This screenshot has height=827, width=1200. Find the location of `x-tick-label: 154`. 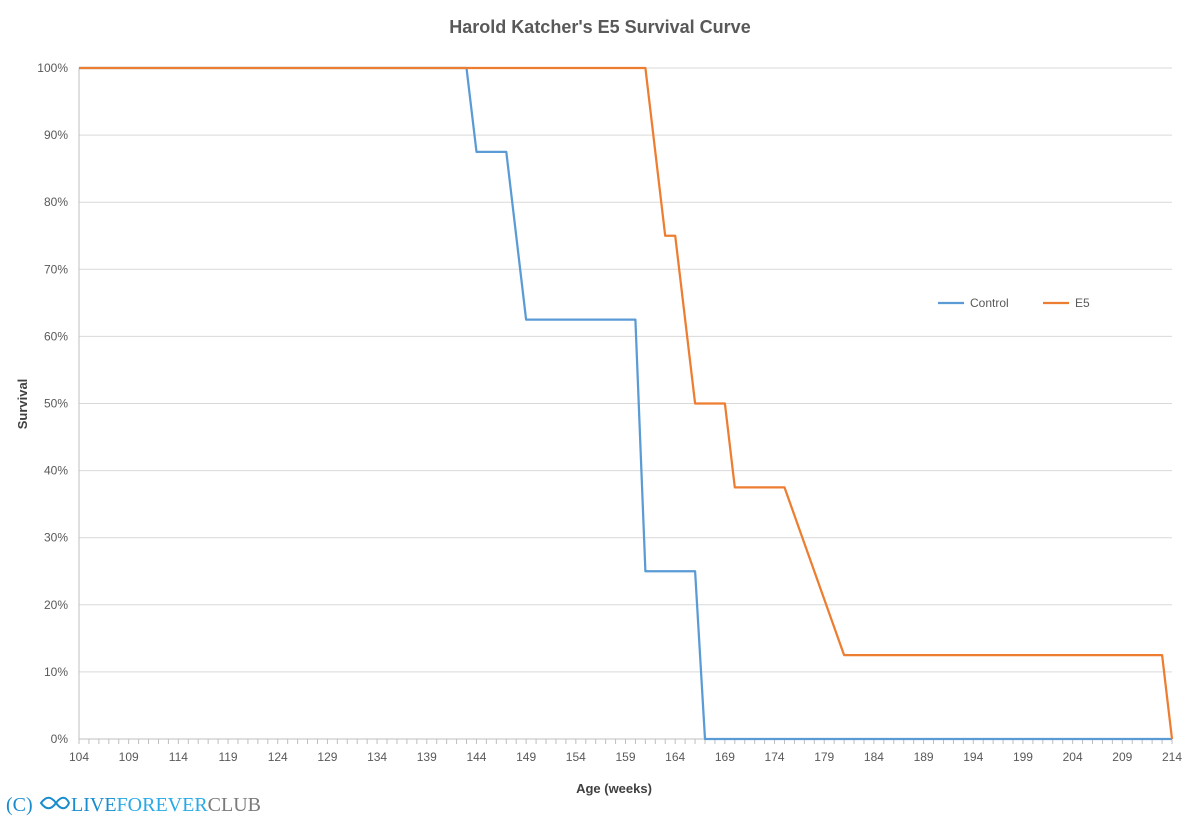

x-tick-label: 154 is located at coordinates (576, 757).